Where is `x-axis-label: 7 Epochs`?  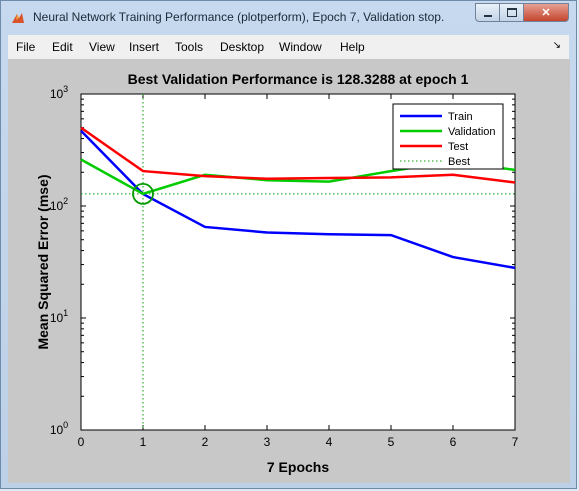 x-axis-label: 7 Epochs is located at coordinates (298, 467).